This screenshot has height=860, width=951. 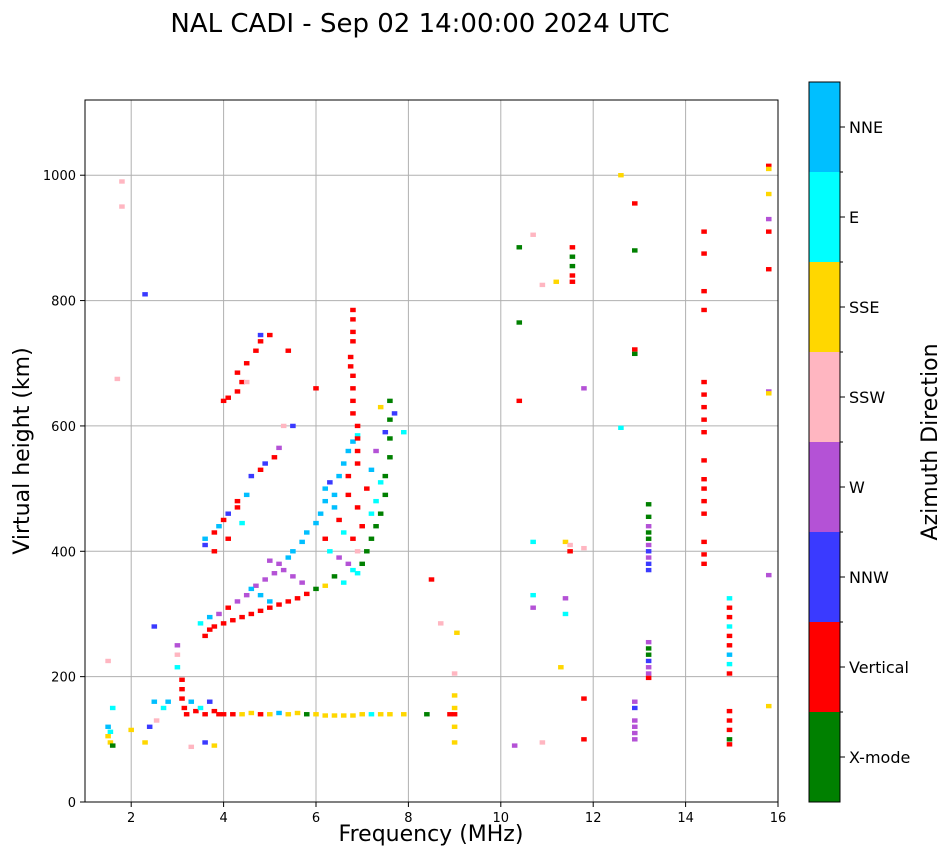 What do you see at coordinates (419, 24) in the screenshot?
I see `chart-title: NAL CADI - Sep 02 14:00:00 2024 UTC` at bounding box center [419, 24].